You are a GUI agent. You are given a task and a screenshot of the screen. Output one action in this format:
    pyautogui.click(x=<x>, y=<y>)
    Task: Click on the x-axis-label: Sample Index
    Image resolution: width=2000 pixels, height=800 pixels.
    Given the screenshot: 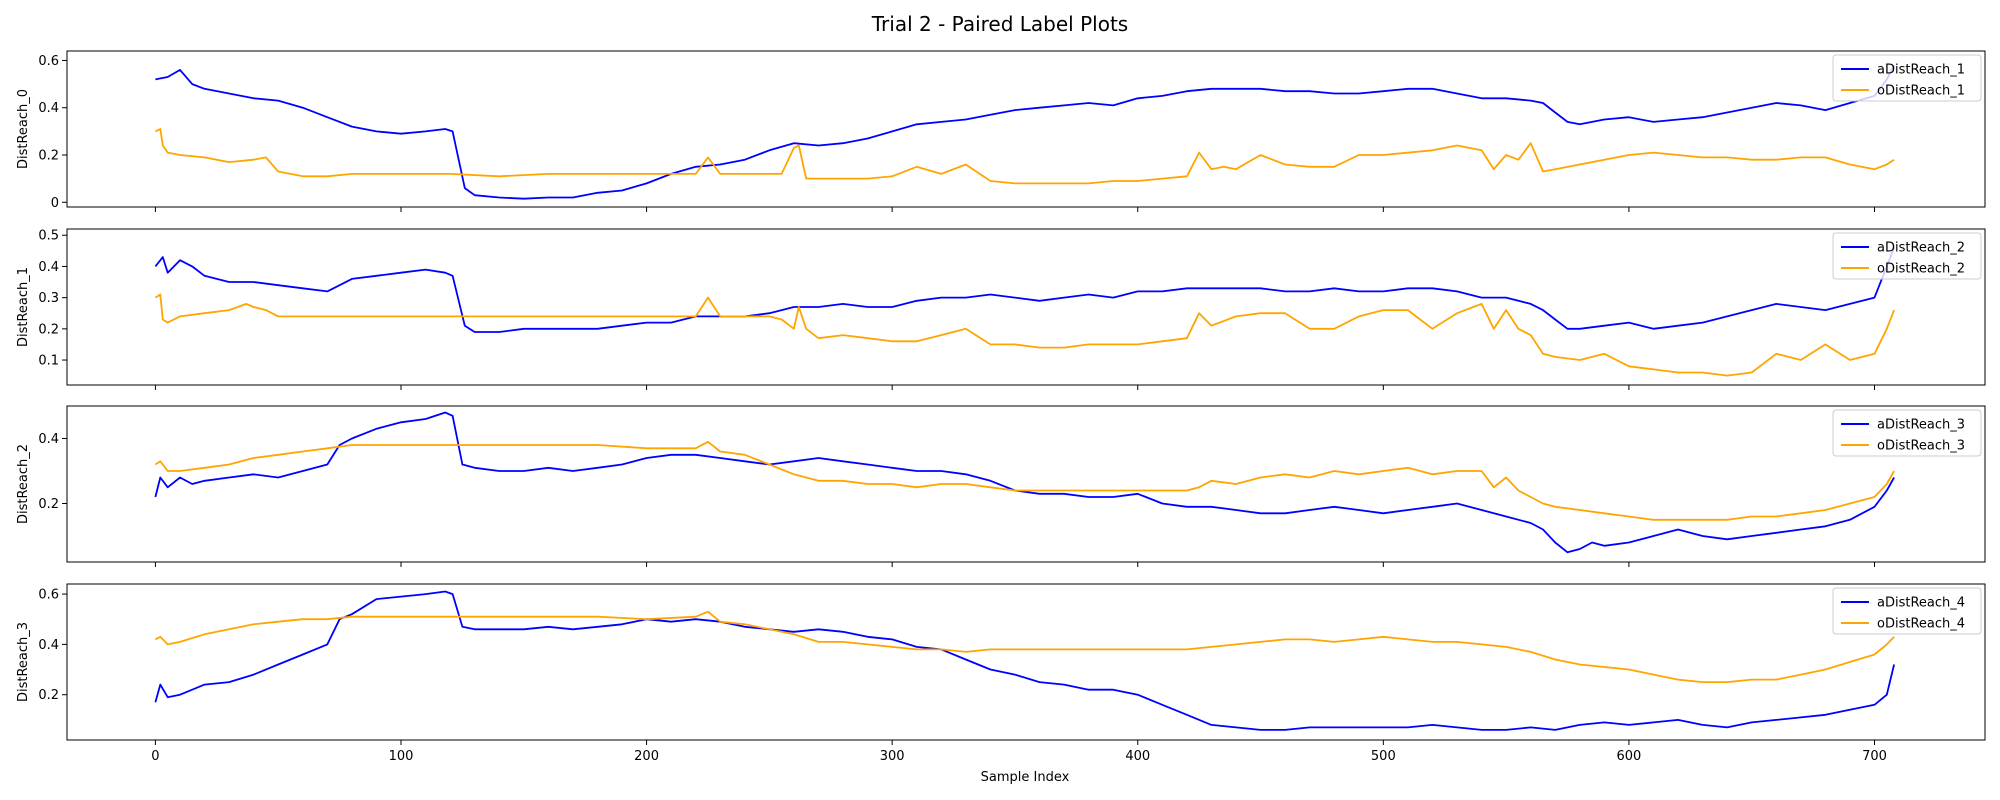 What is the action you would take?
    pyautogui.click(x=1025, y=777)
    